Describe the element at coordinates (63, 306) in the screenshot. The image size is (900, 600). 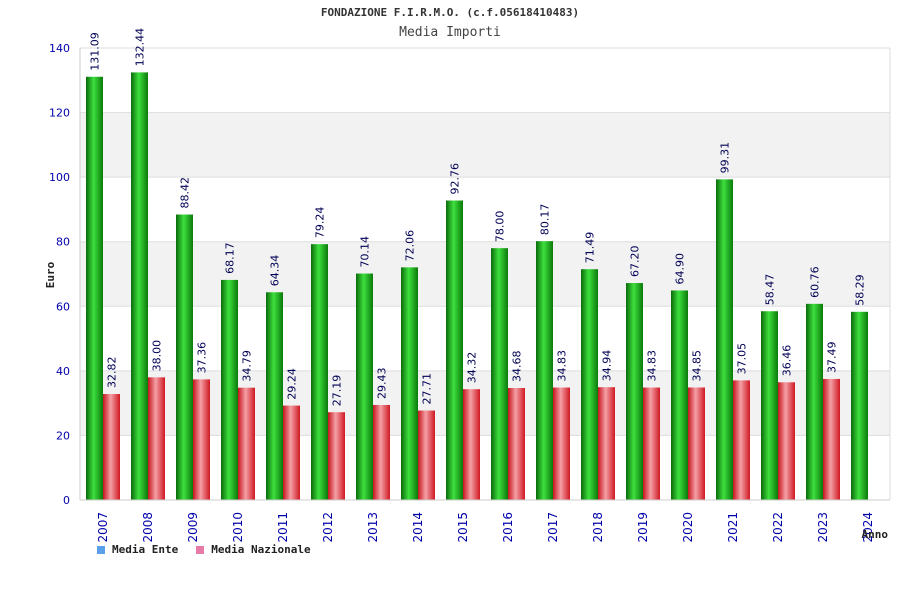
I see `y-tick-label: 60` at that location.